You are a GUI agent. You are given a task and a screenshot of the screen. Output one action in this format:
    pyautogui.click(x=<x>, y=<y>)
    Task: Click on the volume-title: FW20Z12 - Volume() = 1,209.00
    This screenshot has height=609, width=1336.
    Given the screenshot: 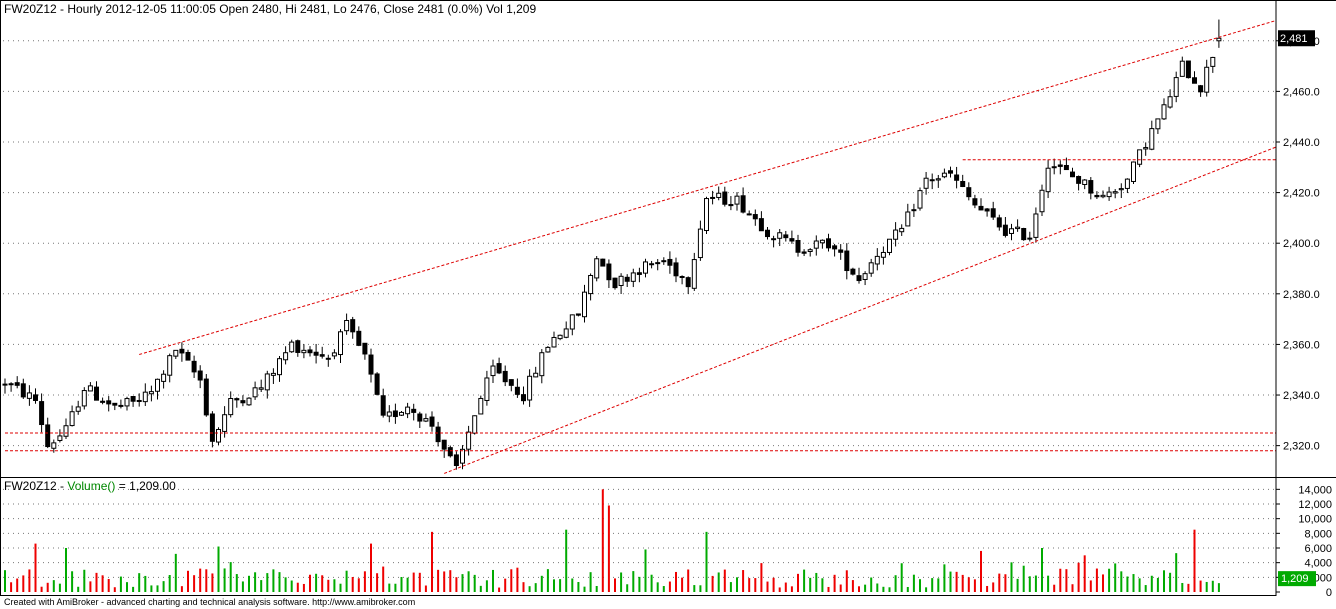 What is the action you would take?
    pyautogui.click(x=90, y=486)
    